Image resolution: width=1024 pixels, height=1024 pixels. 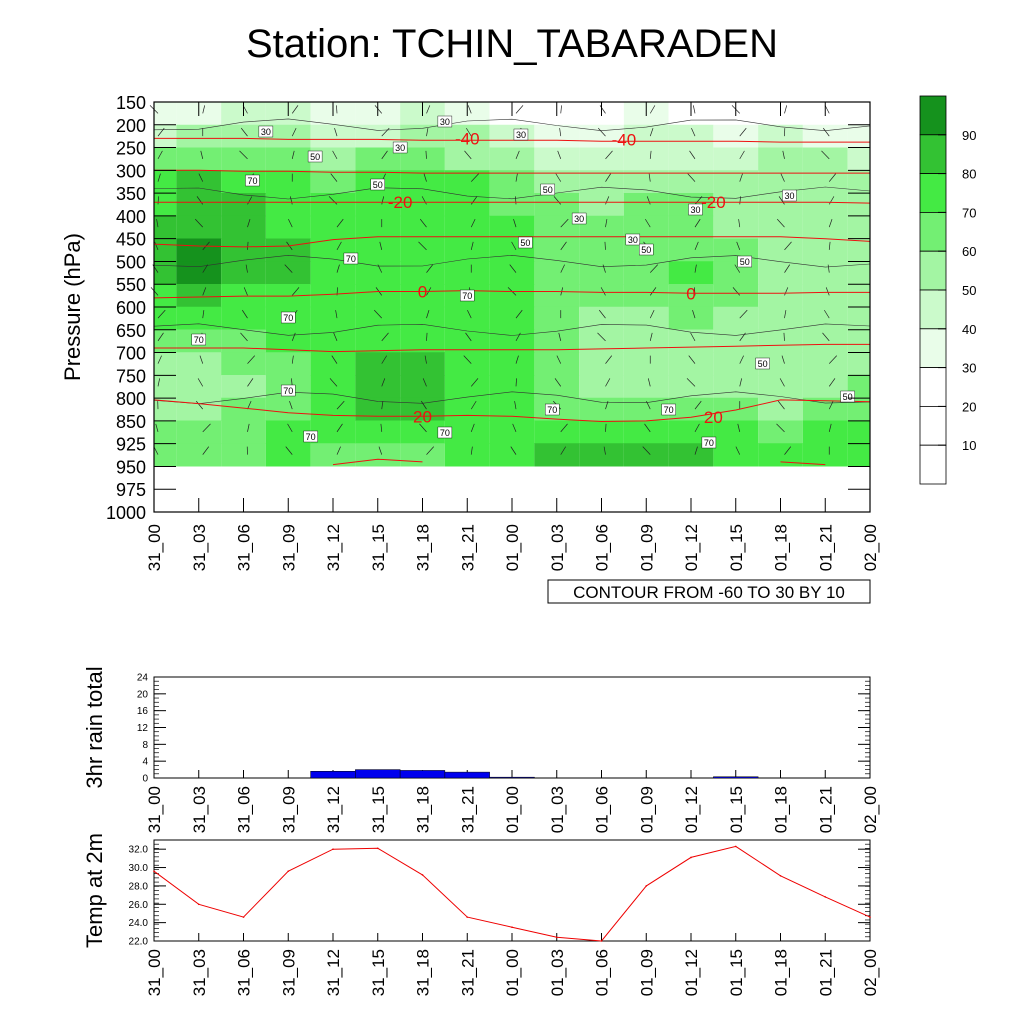 I want to click on legend-label: 30, so click(x=969, y=368).